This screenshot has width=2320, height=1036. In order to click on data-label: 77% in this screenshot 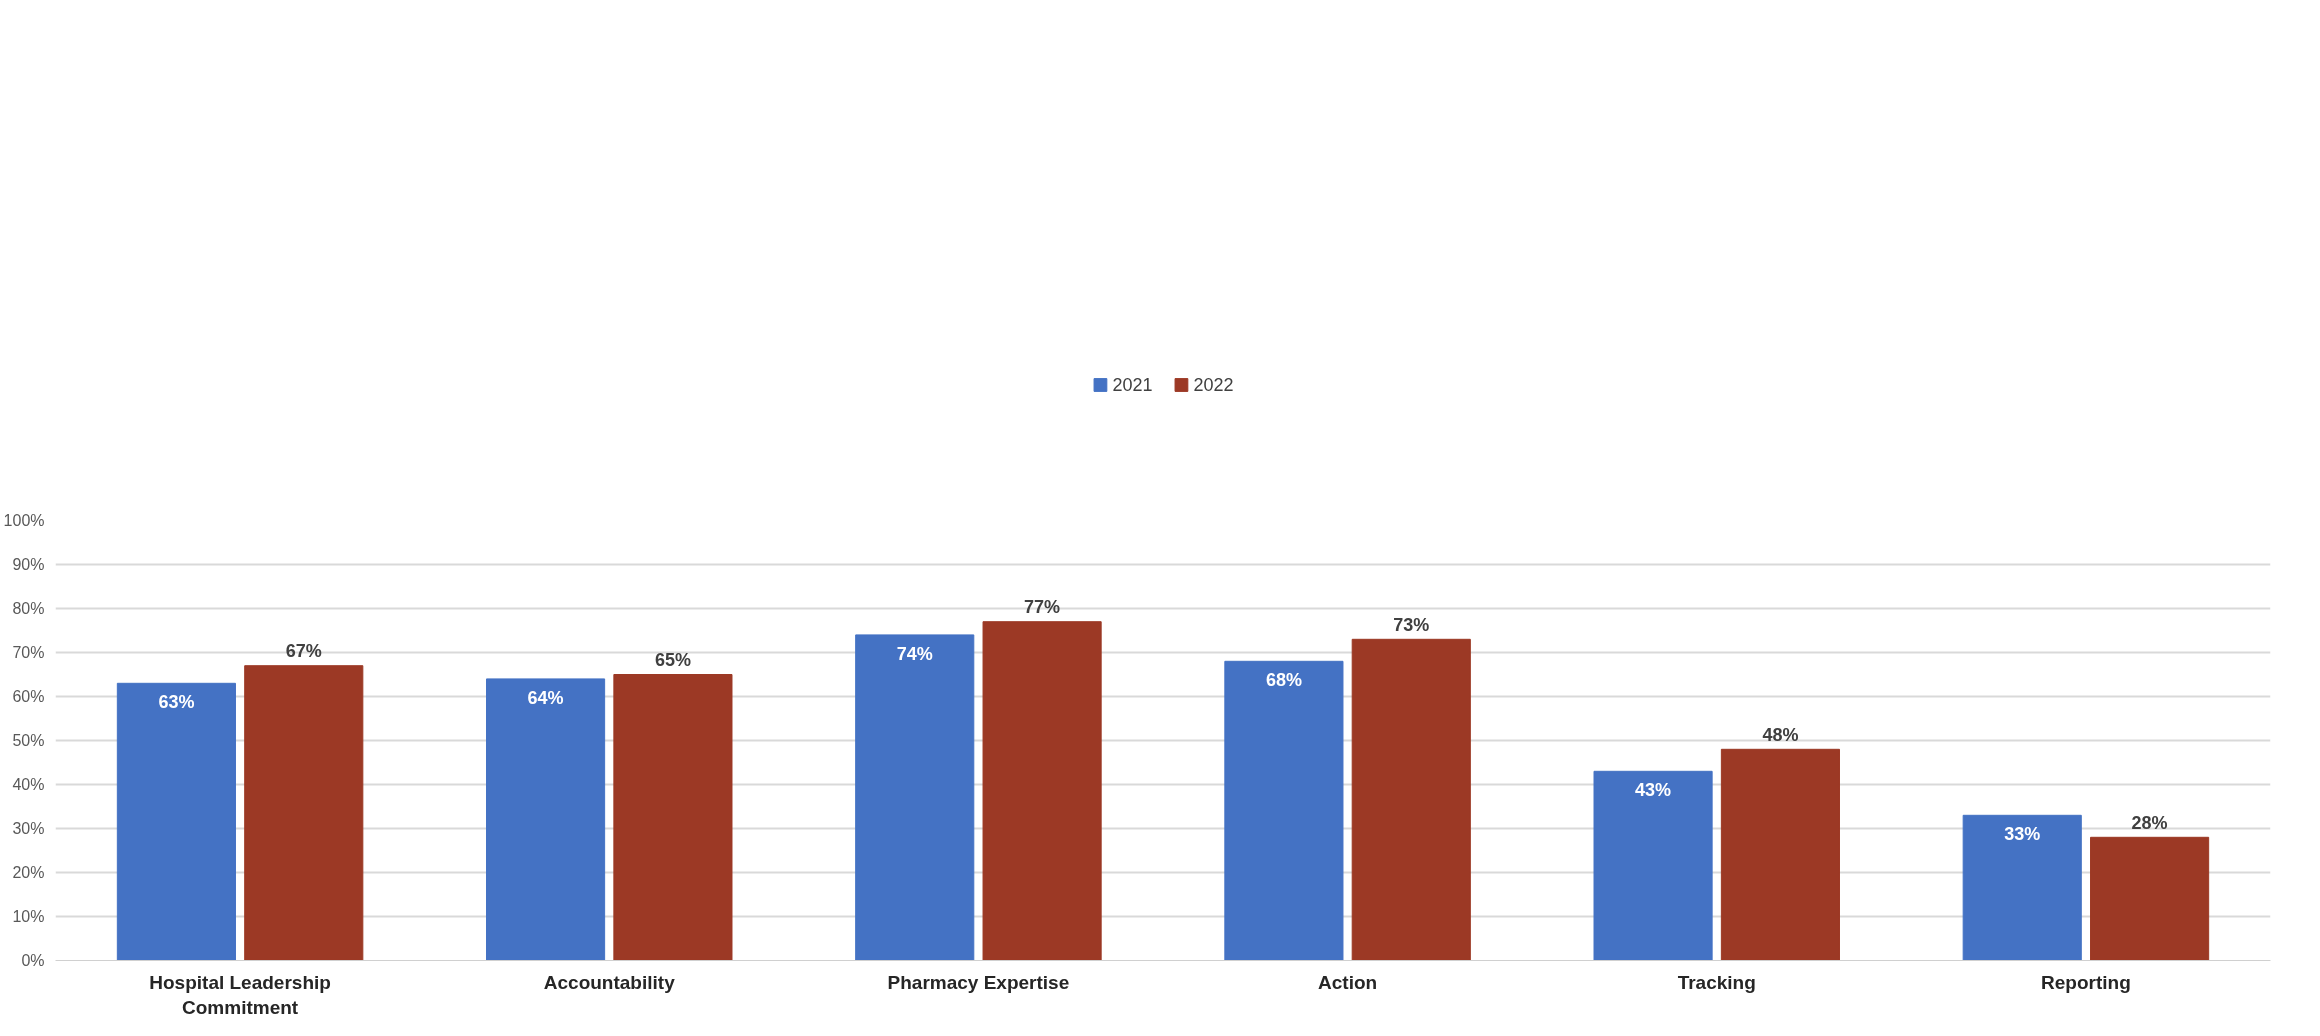, I will do `click(1042, 607)`.